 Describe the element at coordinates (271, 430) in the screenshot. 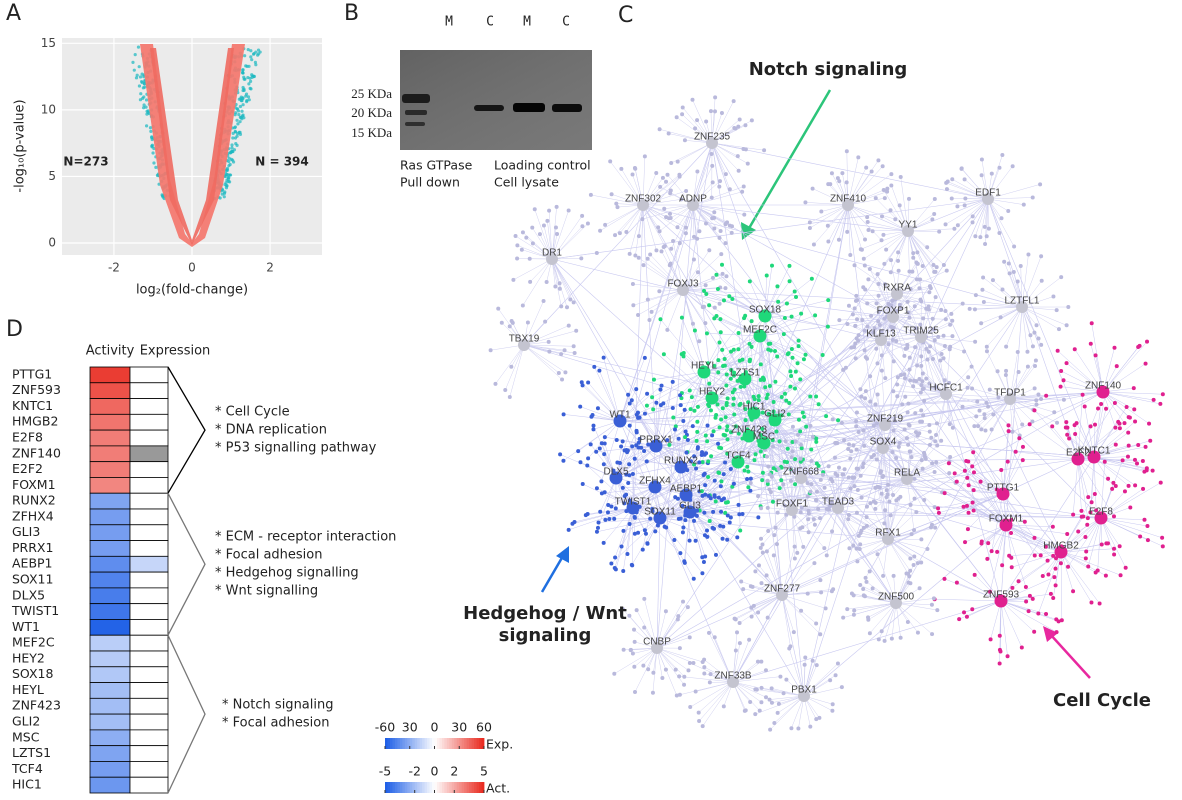

I see `pathway-term: * DNA replication` at that location.